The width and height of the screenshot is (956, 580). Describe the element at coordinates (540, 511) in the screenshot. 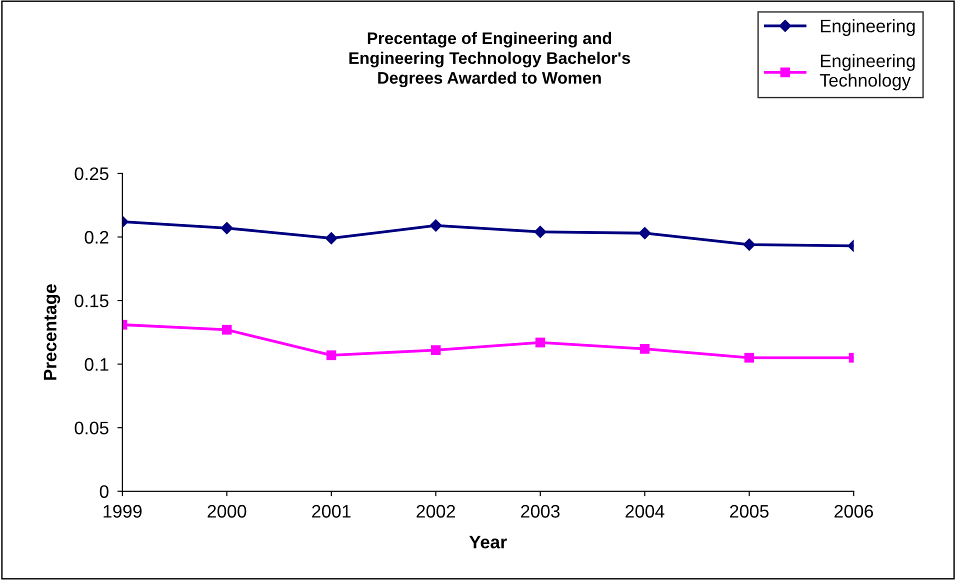

I see `x-tick-label: 2003` at that location.